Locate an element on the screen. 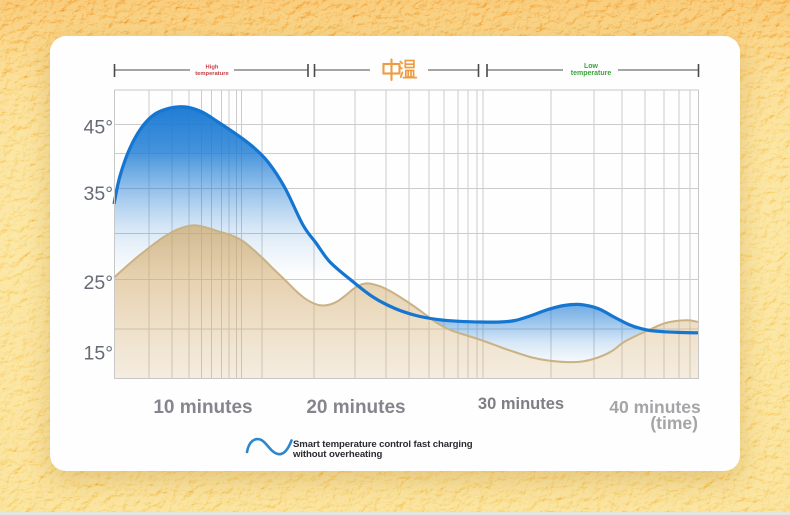 The image size is (790, 515). svg-text: Low is located at coordinates (591, 66).